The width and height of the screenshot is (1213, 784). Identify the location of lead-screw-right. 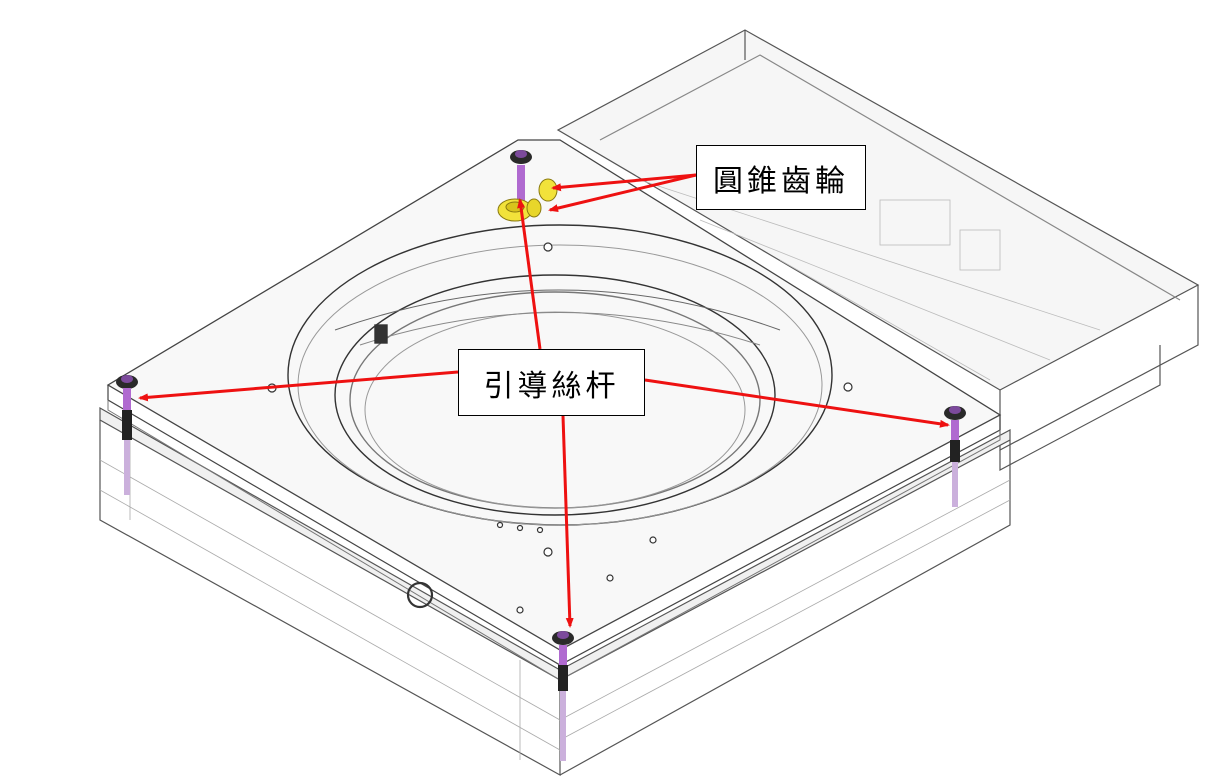
(955, 456).